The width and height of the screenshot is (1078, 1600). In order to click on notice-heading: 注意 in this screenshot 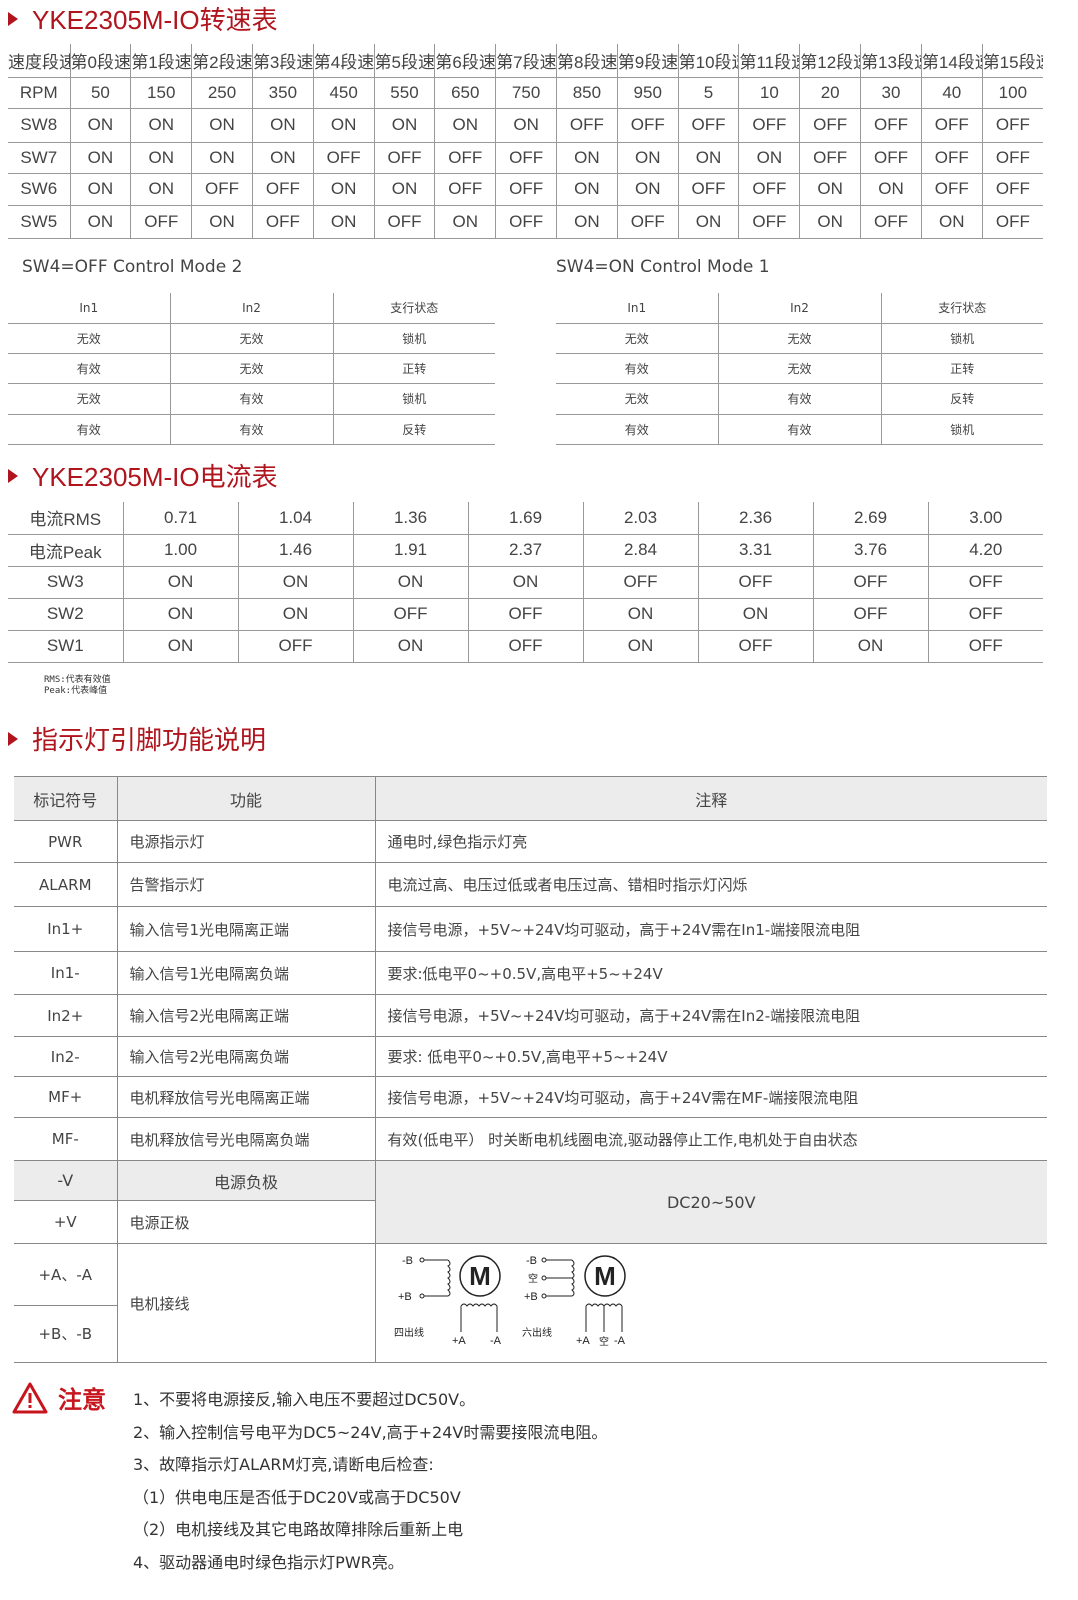, I will do `click(59, 1397)`.